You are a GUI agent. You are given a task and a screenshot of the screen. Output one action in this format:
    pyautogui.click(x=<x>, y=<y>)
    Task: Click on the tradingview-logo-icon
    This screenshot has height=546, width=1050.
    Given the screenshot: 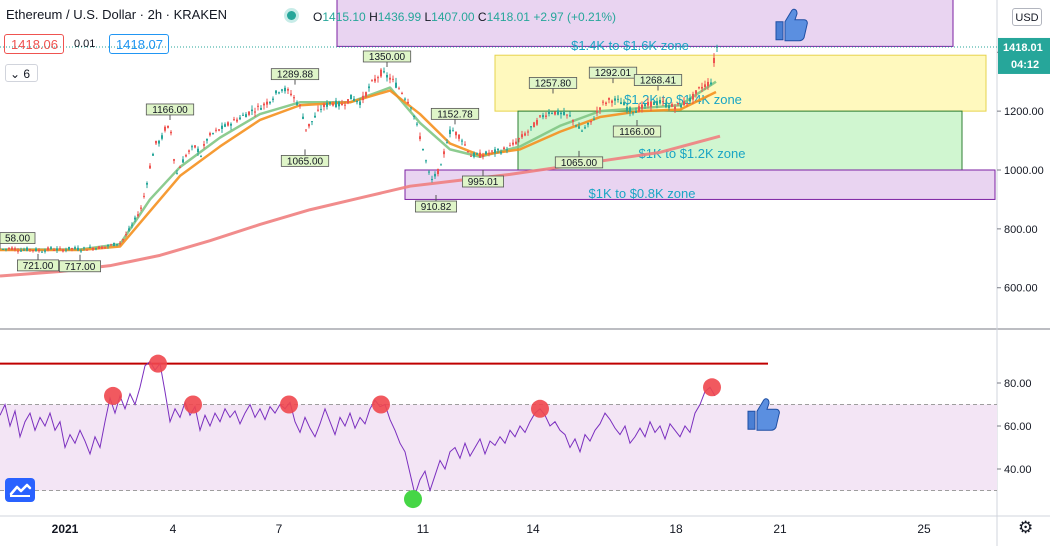 What is the action you would take?
    pyautogui.click(x=20, y=490)
    